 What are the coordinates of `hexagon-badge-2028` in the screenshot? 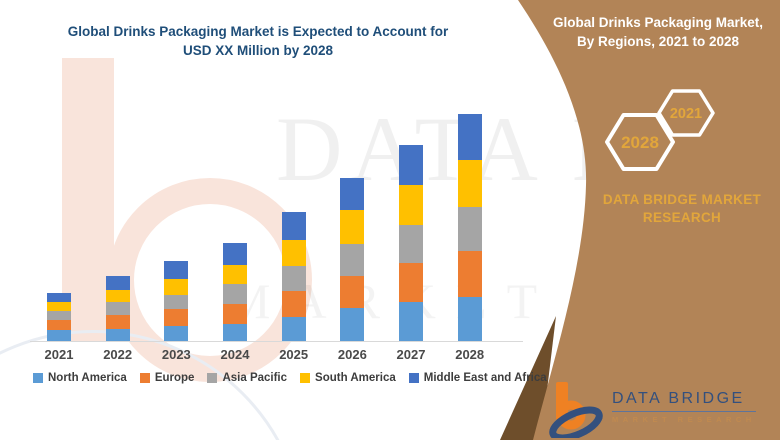 It's located at (640, 142).